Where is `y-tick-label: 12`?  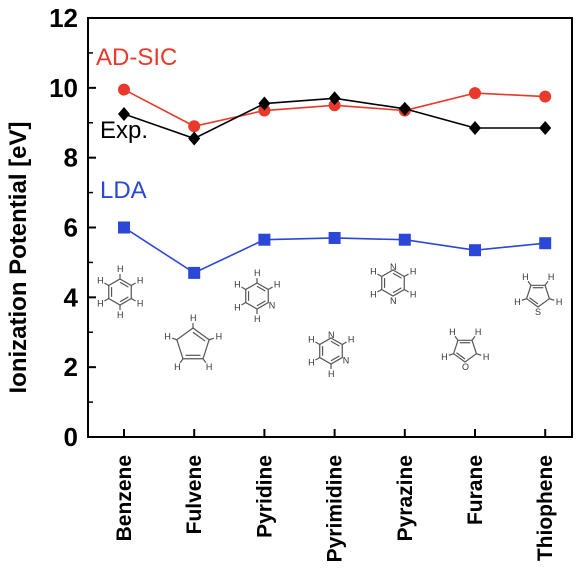
y-tick-label: 12 is located at coordinates (63, 18).